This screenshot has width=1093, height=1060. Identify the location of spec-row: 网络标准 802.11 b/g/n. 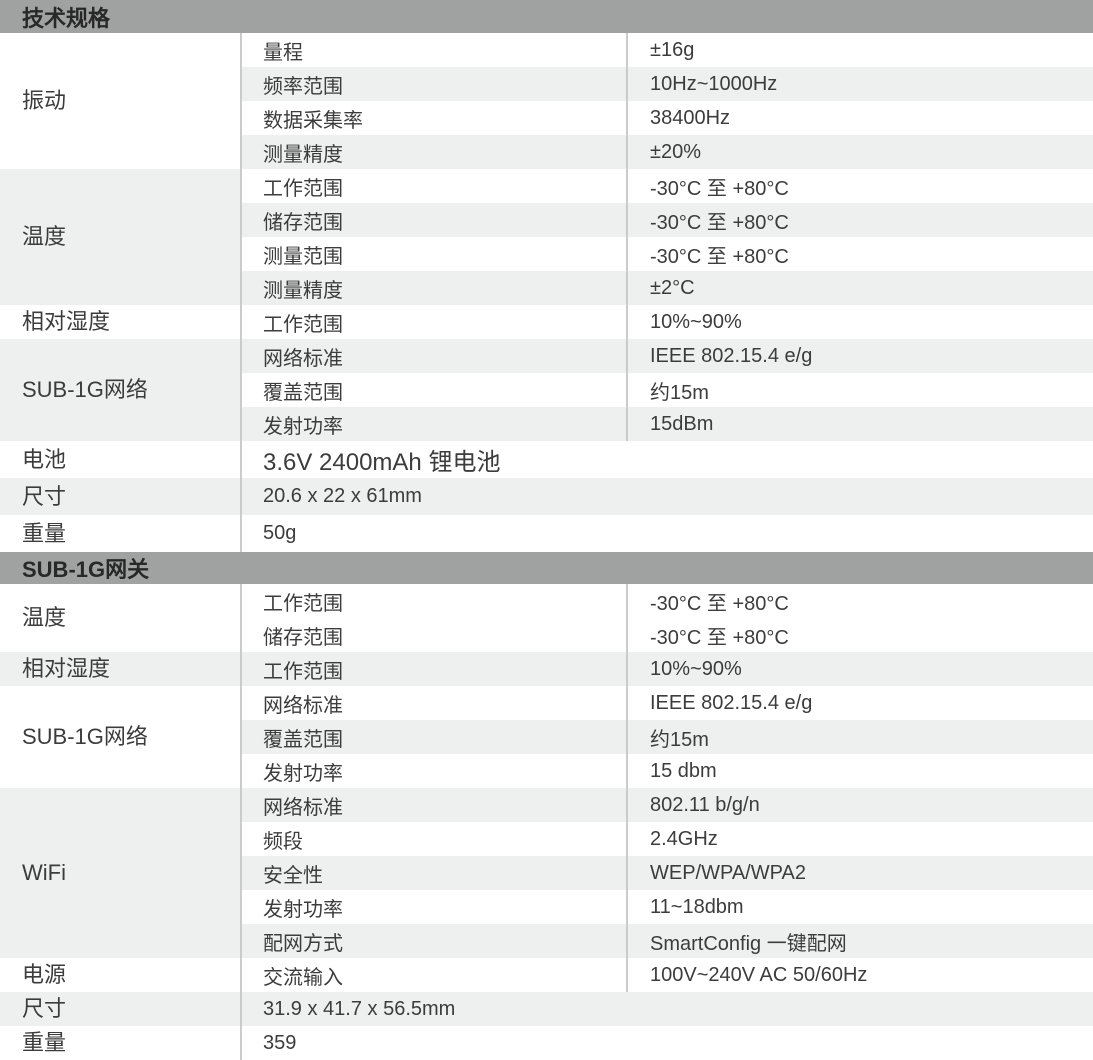
(667, 805).